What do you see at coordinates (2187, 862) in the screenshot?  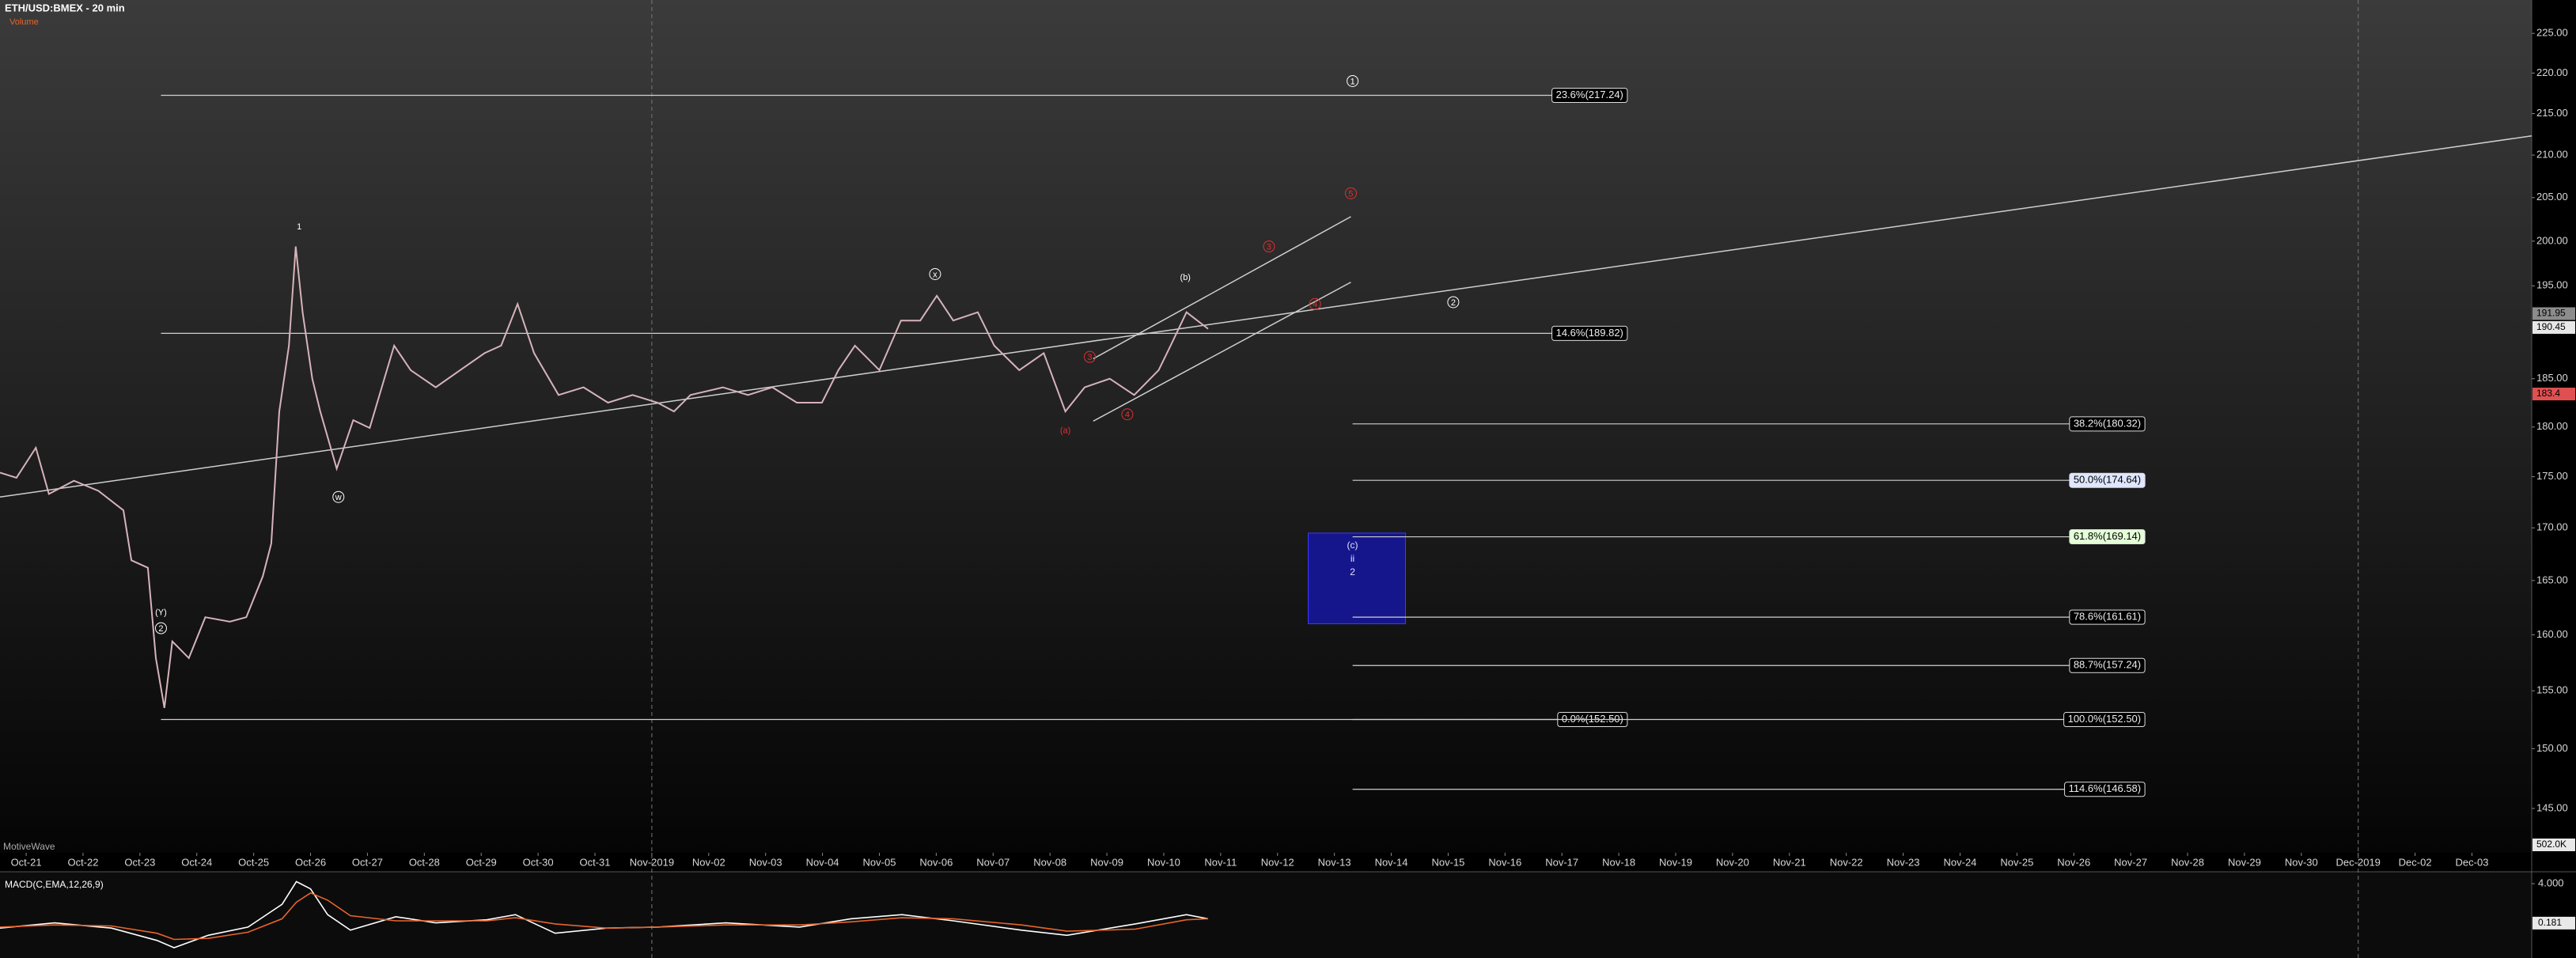 I see `x-tick-label: Nov-28` at bounding box center [2187, 862].